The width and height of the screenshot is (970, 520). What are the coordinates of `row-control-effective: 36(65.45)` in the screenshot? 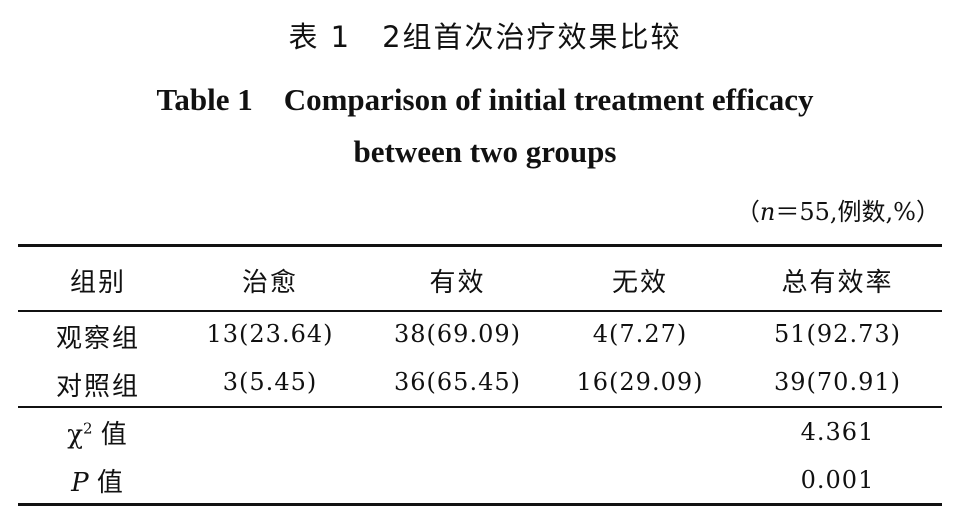 It's located at (457, 382).